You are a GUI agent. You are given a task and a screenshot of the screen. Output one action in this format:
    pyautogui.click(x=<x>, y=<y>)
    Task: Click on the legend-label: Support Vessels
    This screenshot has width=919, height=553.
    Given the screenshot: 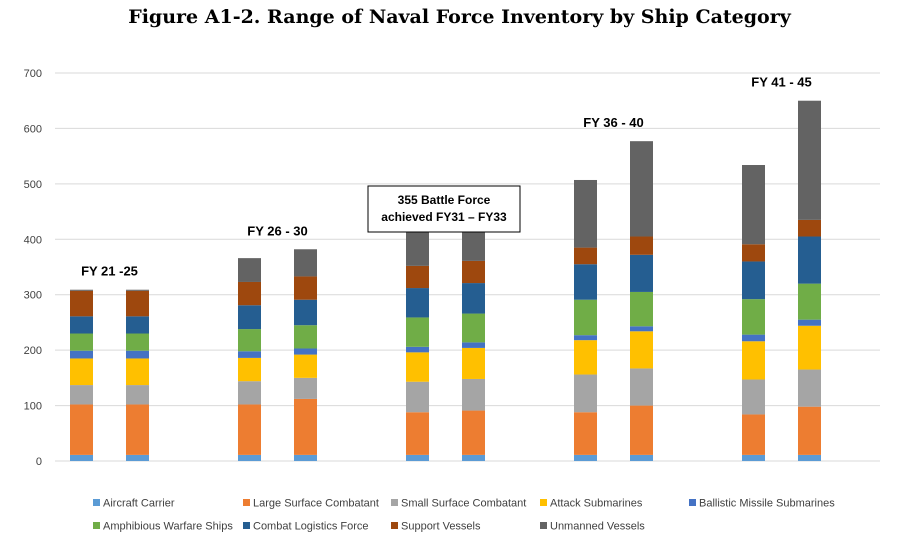 What is the action you would take?
    pyautogui.click(x=441, y=527)
    